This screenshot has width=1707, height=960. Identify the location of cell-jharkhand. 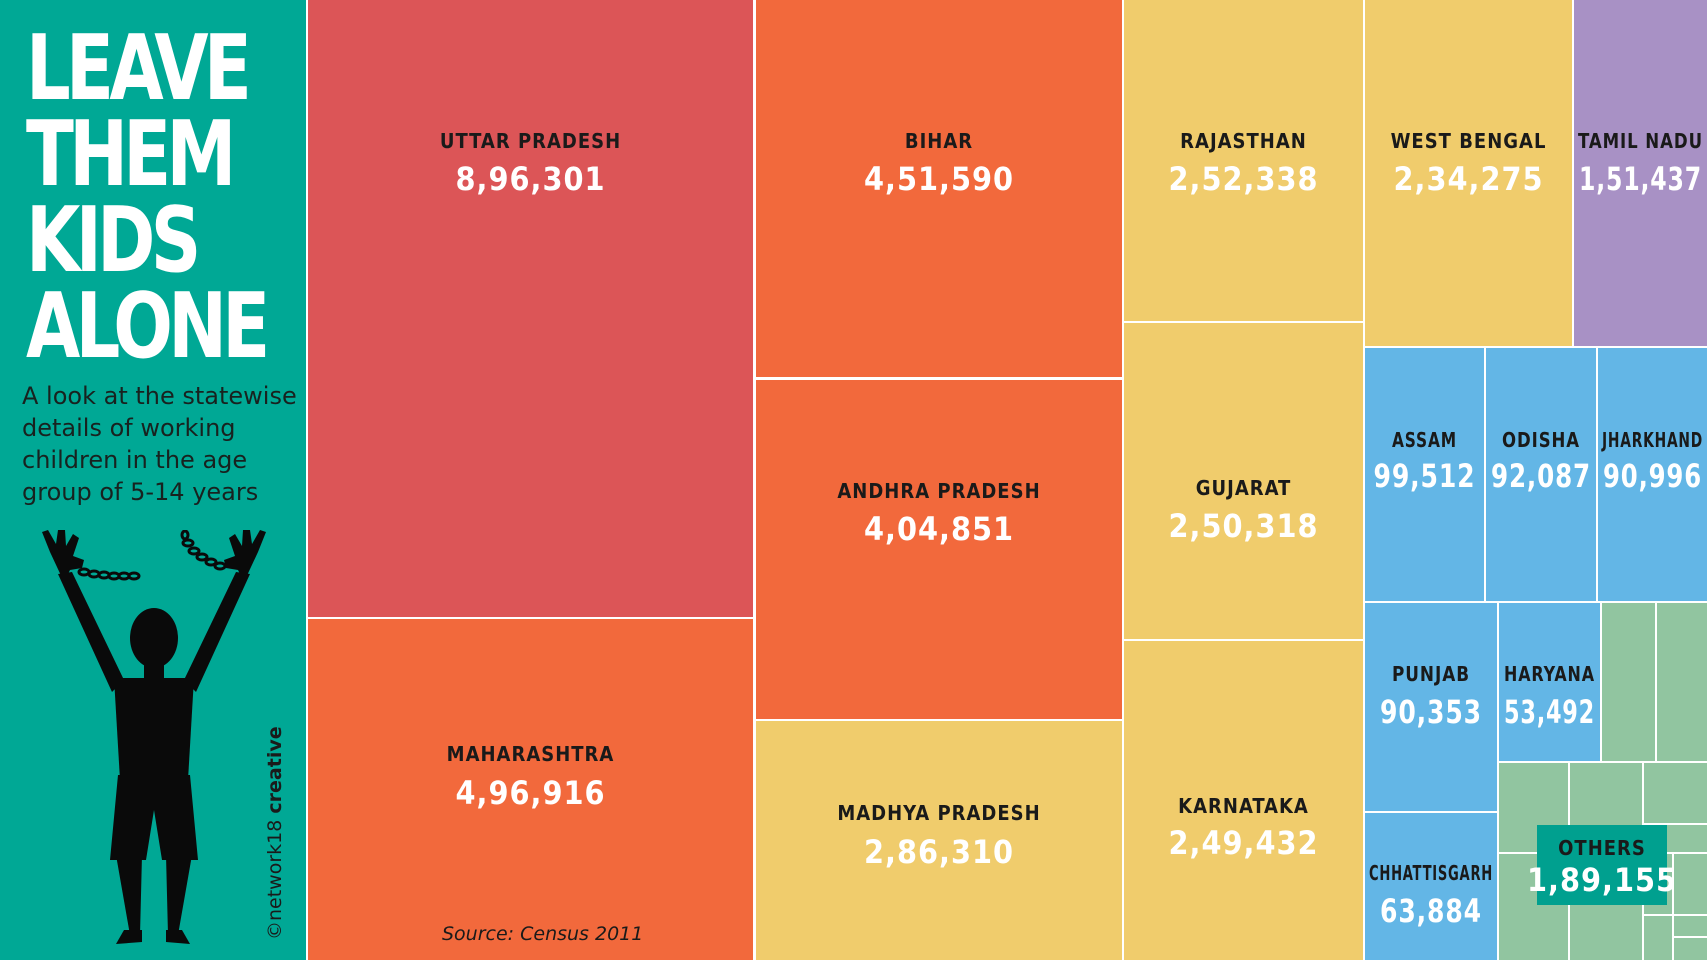
(1652, 474).